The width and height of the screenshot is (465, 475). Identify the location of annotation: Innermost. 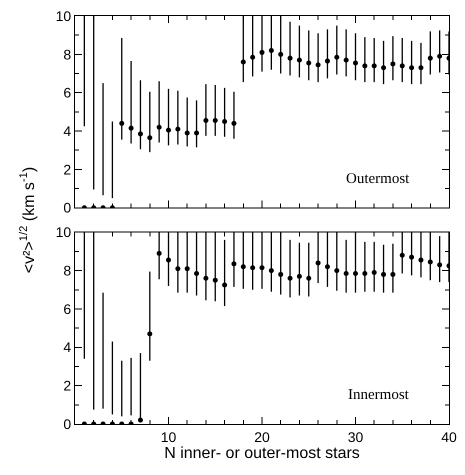
(379, 395).